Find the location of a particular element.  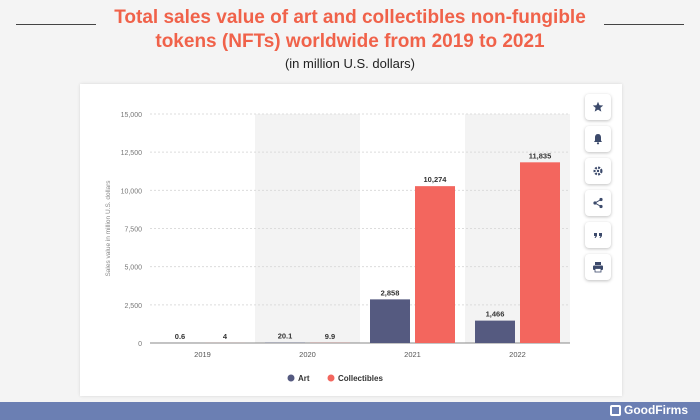

brand-logo: GoodFirms is located at coordinates (648, 410).